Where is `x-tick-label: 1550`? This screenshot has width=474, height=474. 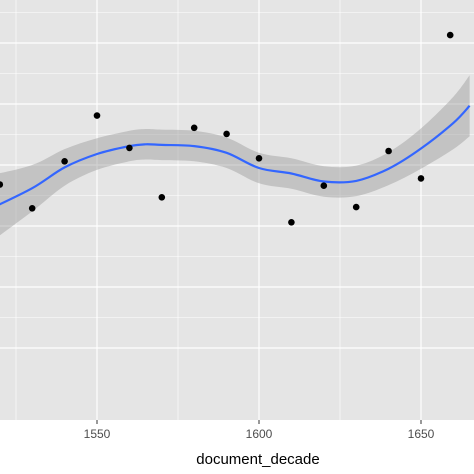 x-tick-label: 1550 is located at coordinates (97, 434).